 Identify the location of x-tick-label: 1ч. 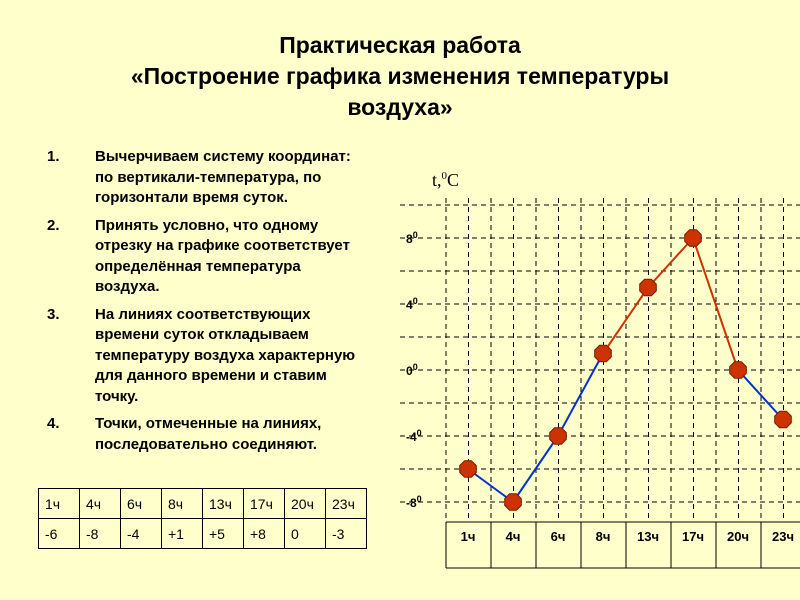
(468, 536).